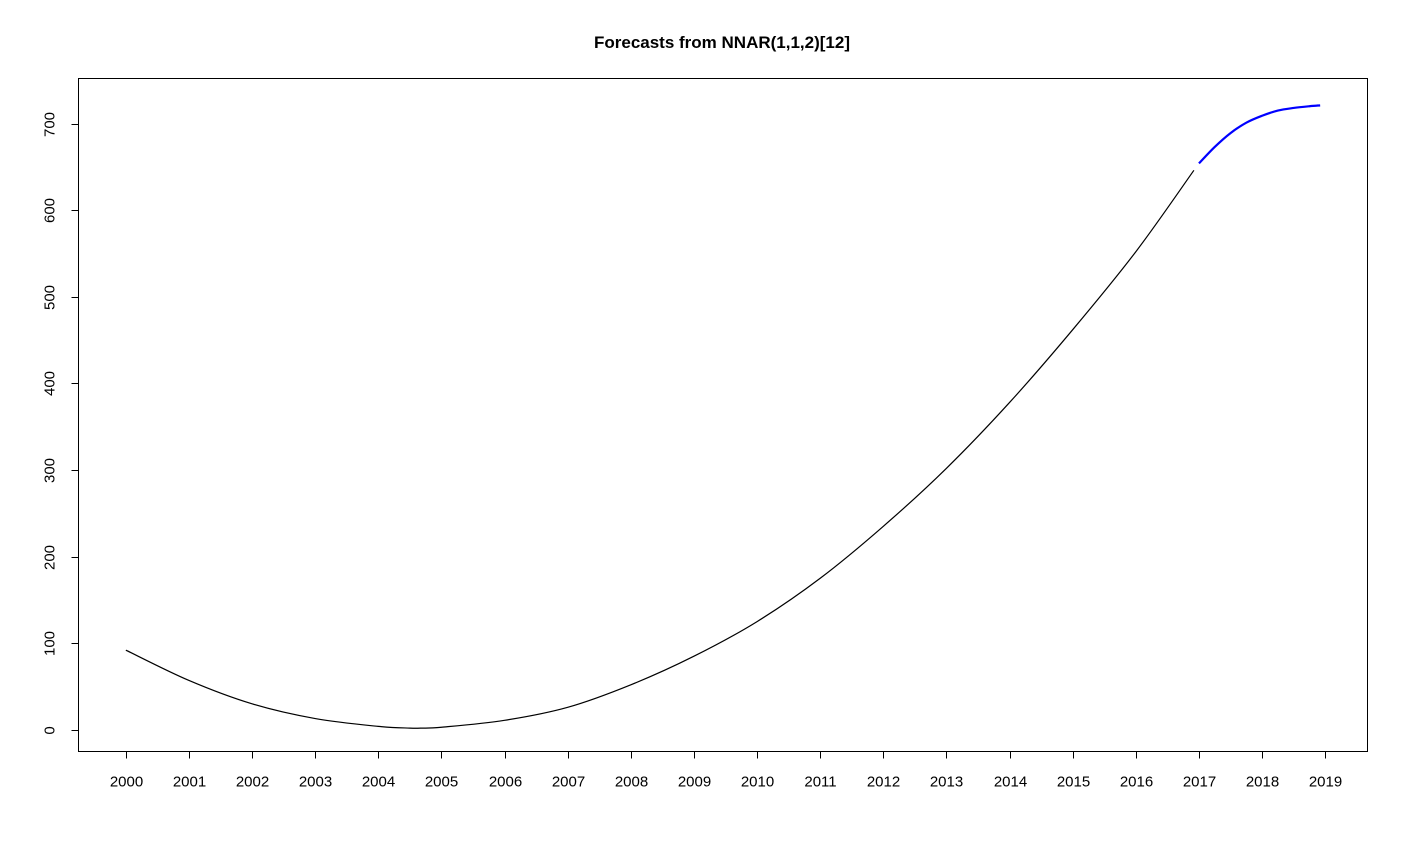 This screenshot has height=850, width=1408. Describe the element at coordinates (1259, 134) in the screenshot. I see `forecast-series-line` at that location.